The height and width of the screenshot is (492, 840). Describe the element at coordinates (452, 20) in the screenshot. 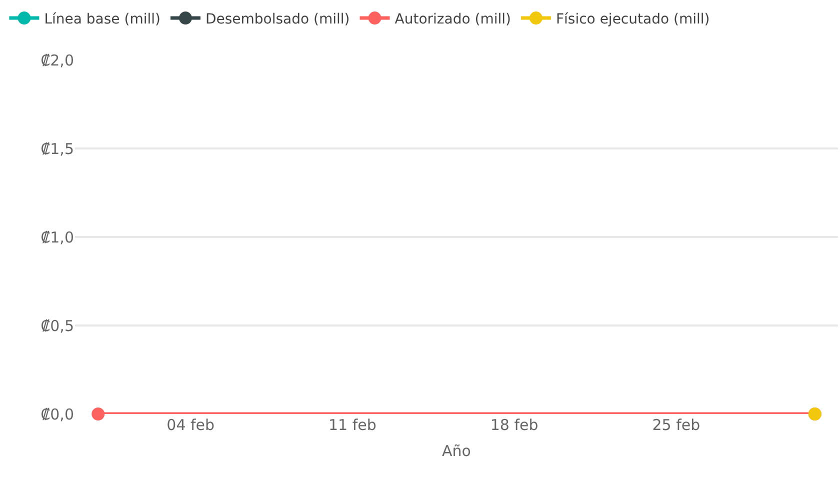

I see `legend-label: Autorizado (mill)` at that location.